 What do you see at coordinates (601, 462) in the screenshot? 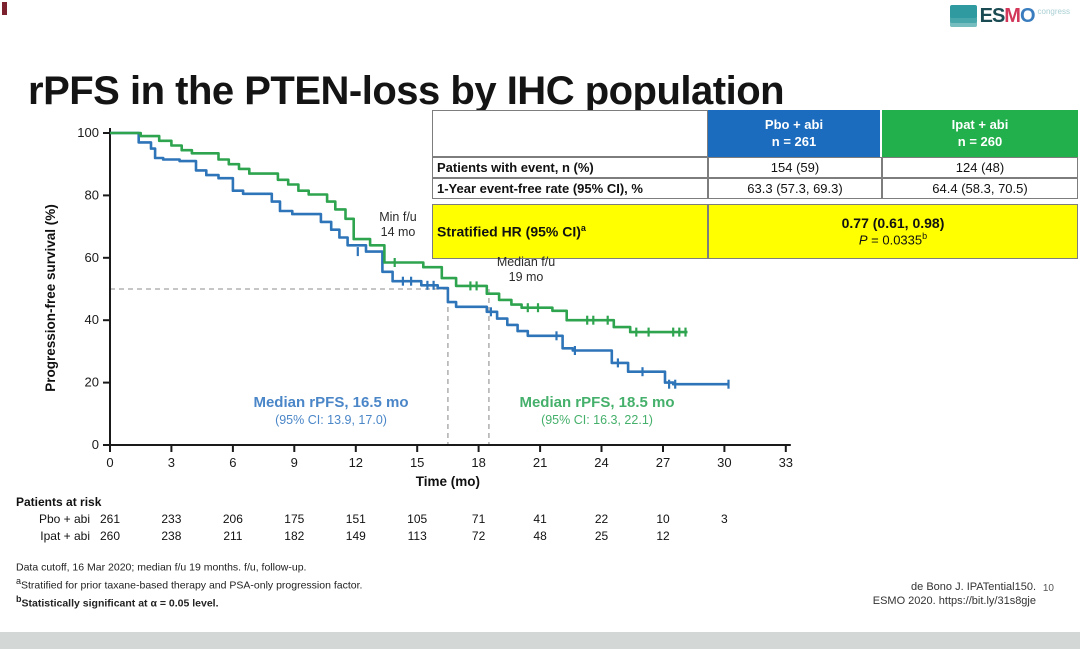
I see `x-tick-label: 24` at bounding box center [601, 462].